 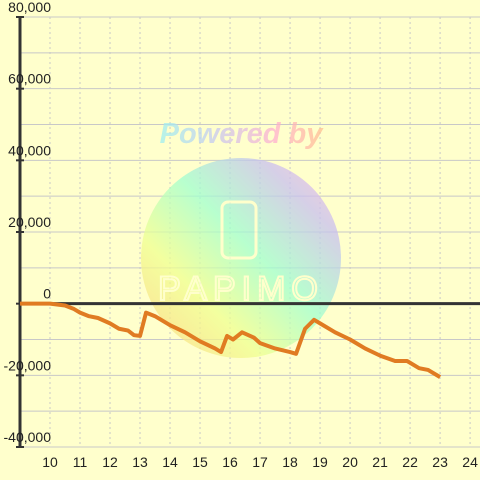 What do you see at coordinates (239, 230) in the screenshot?
I see `watermark-icon` at bounding box center [239, 230].